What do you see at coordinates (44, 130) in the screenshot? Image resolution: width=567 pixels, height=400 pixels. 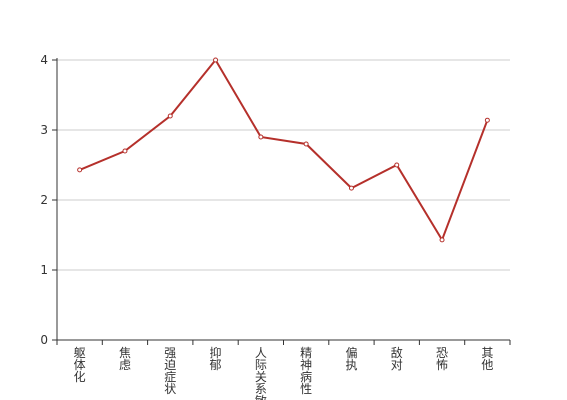 I see `y-tick-label: 3` at bounding box center [44, 130].